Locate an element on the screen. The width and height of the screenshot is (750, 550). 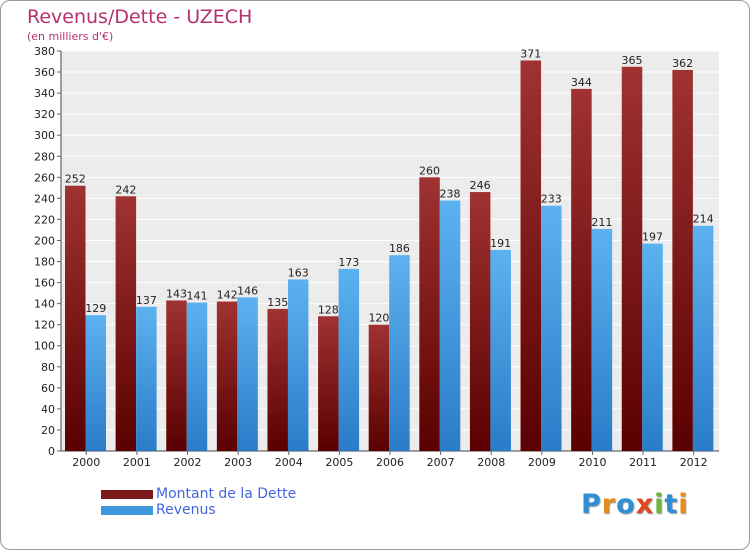
proxiti-logo: Proxiti is located at coordinates (635, 504).